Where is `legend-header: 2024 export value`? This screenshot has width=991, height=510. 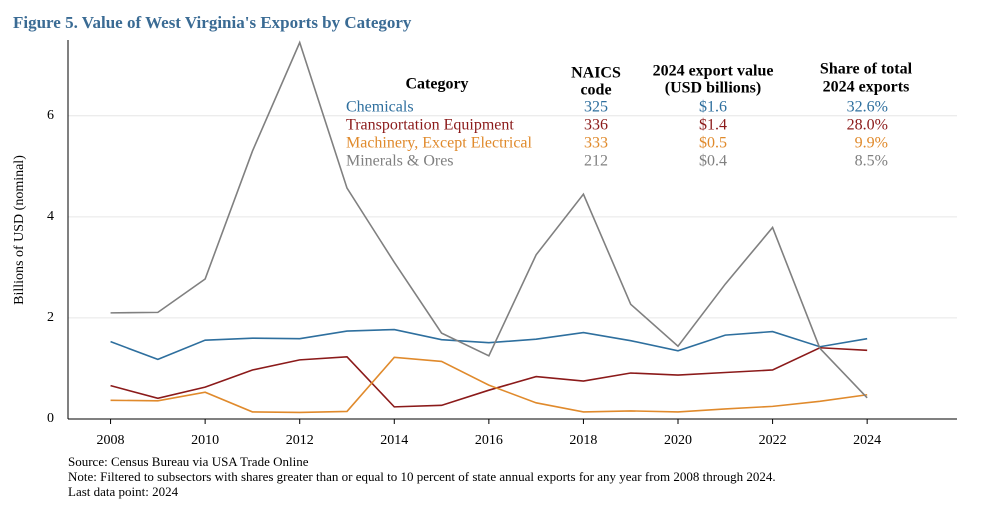
legend-header: 2024 export value is located at coordinates (713, 71).